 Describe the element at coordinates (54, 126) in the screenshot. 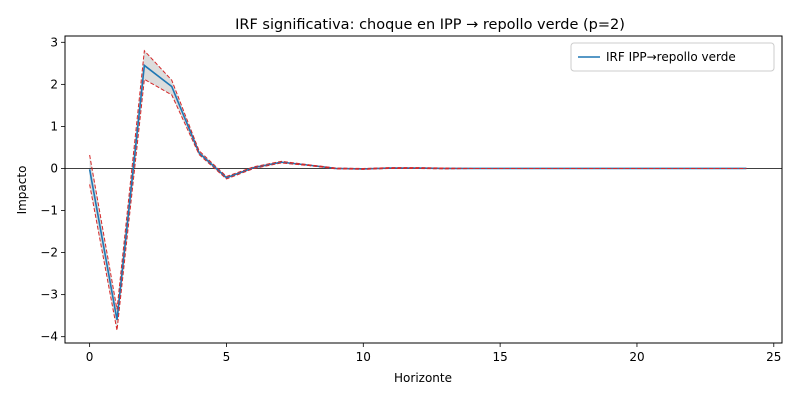

I see `y-tick-label: 1` at that location.